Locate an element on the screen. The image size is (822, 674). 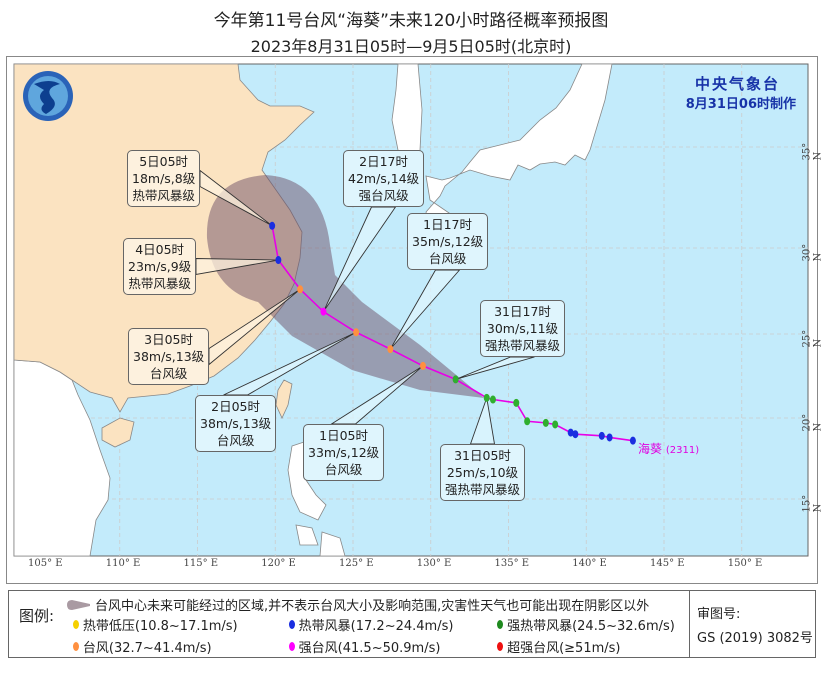
legend-item: 热带低压(10.8~17.1m/s) is located at coordinates (155, 624).